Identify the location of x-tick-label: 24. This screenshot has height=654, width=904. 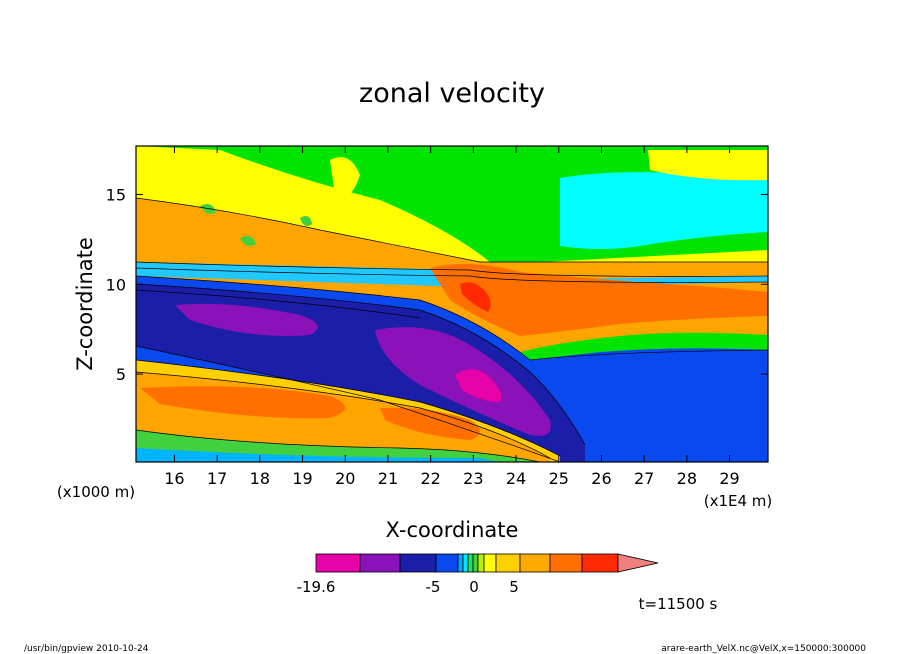
(516, 478).